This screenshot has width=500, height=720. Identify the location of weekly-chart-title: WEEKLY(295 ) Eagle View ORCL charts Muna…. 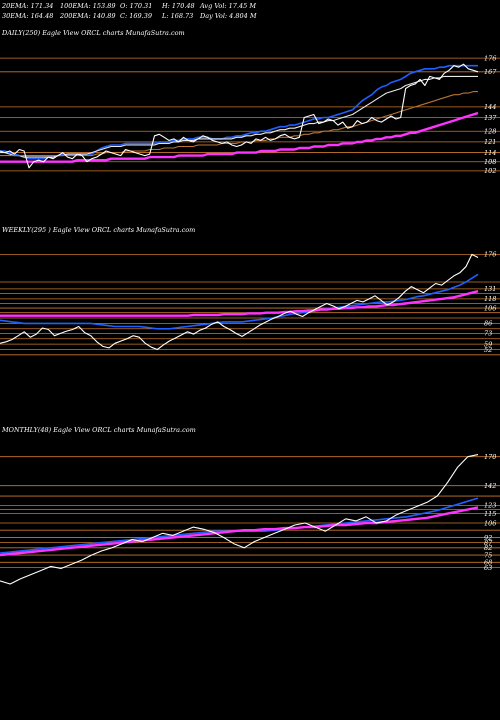
(99, 230).